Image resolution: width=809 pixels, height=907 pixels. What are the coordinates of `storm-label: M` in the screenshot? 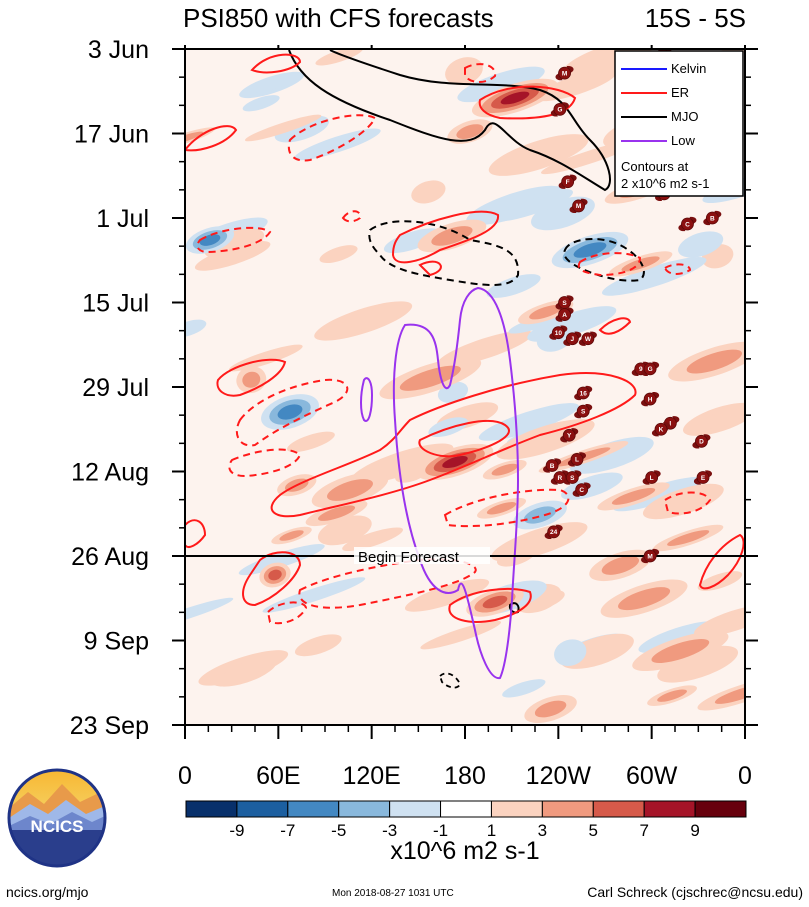 It's located at (564, 73).